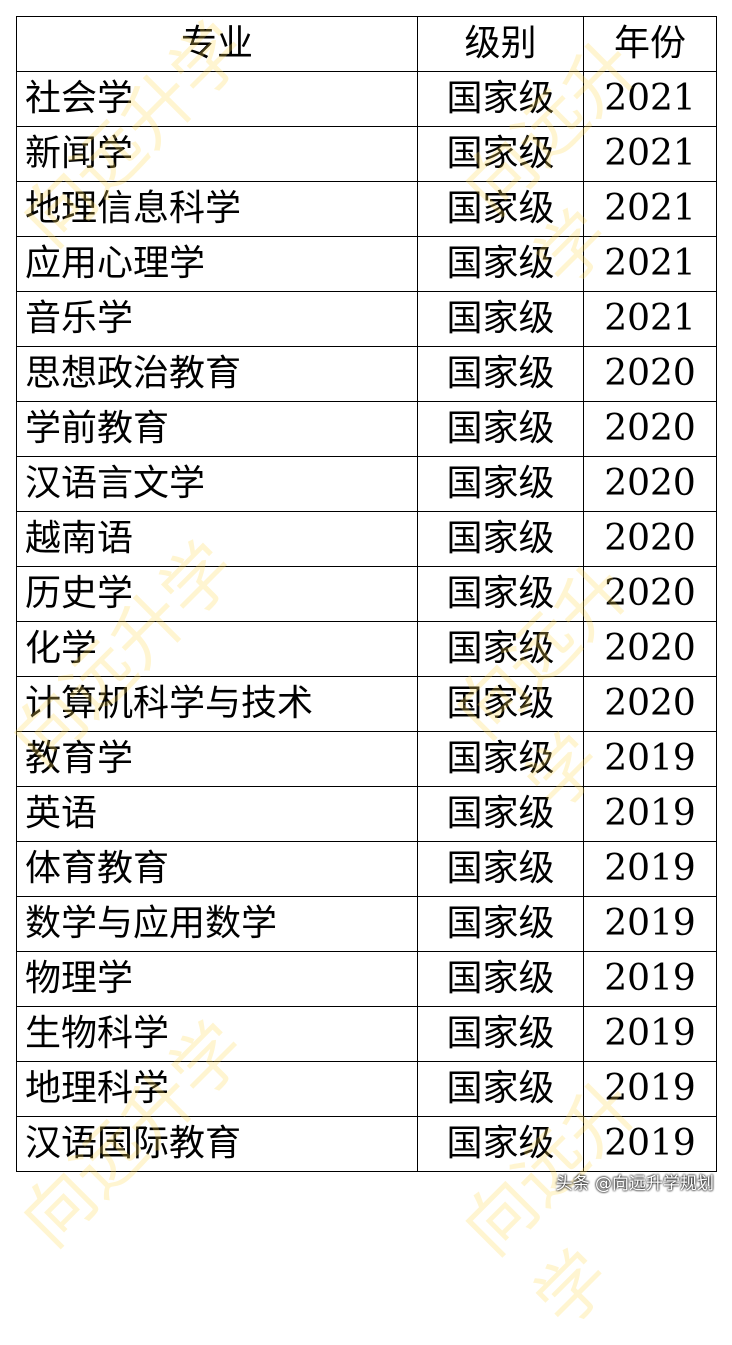 The image size is (732, 1345). I want to click on major-cell: 教育学, so click(217, 759).